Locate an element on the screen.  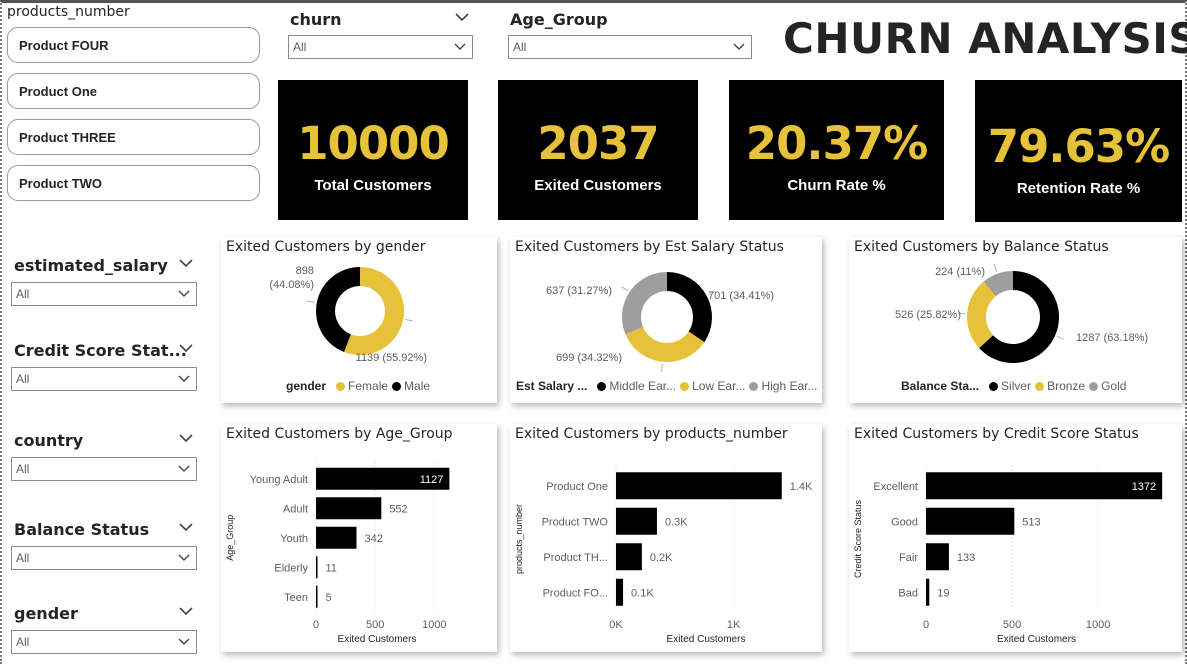
data-label: 1287 (63.18%) is located at coordinates (1112, 338).